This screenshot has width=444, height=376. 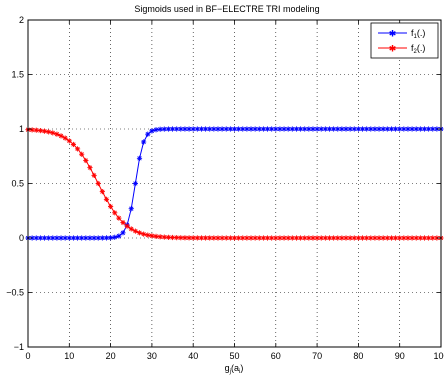 What do you see at coordinates (226, 9) in the screenshot?
I see `chart-title: Sigmoids used in BF−ELECTRE TRI modeling` at bounding box center [226, 9].